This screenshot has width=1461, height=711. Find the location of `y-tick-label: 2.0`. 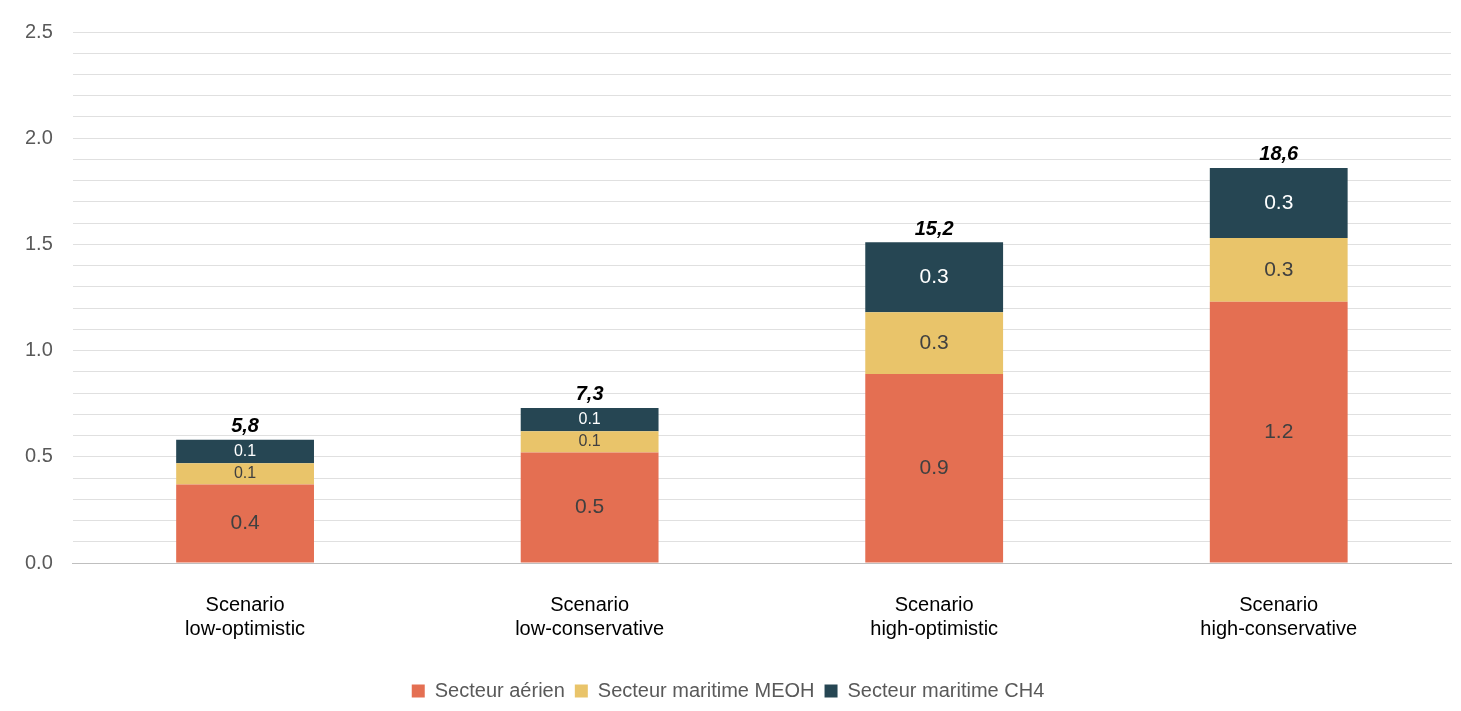

y-tick-label: 2.0 is located at coordinates (38, 136).